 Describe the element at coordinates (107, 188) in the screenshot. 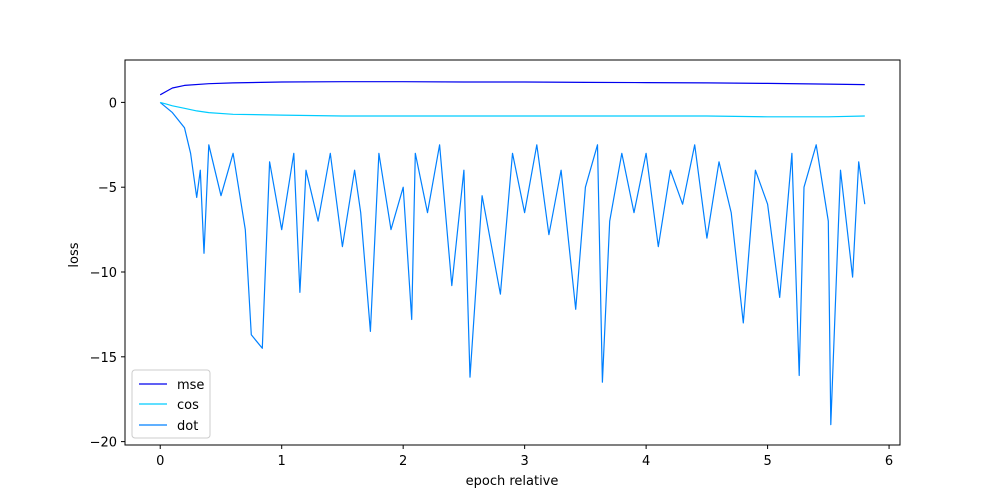

I see `y-tick-label: −5` at that location.